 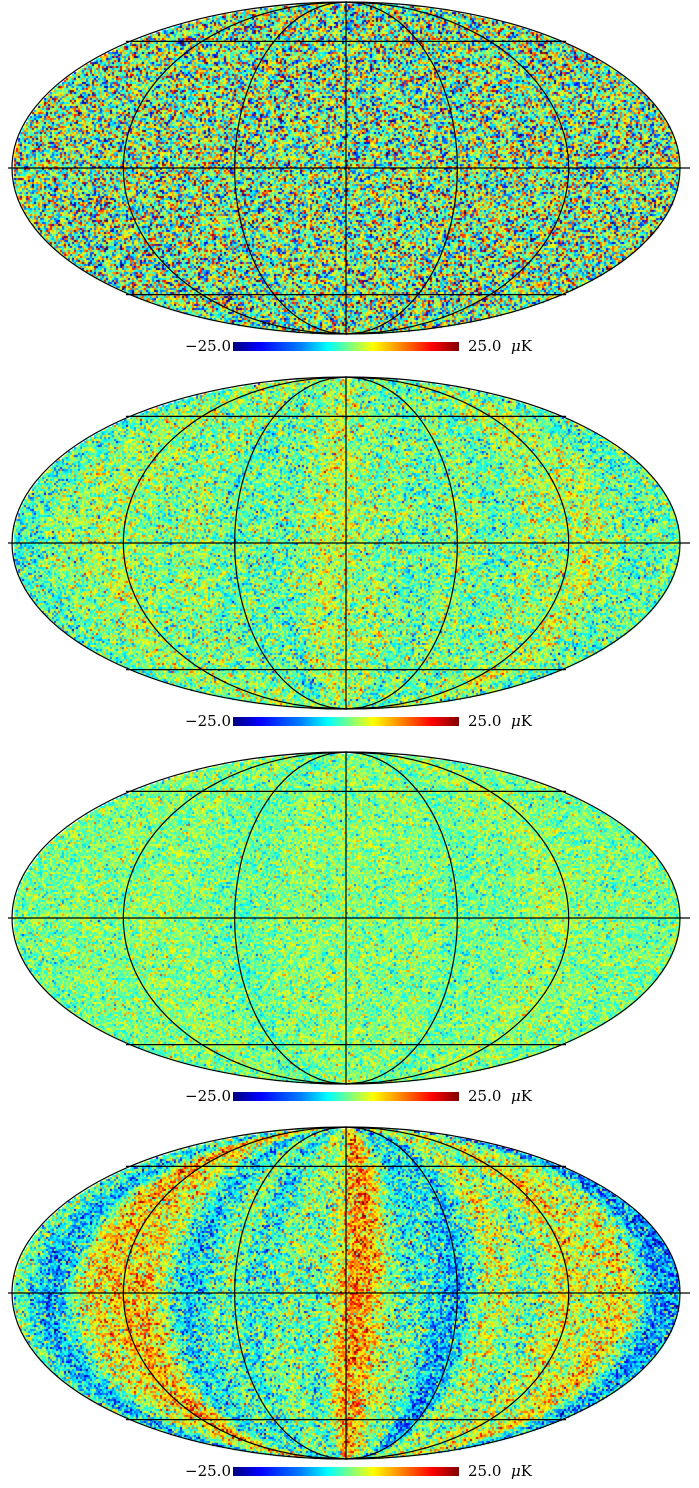 I want to click on colorbar-2: −25.0 25.0 μK, so click(x=349, y=721).